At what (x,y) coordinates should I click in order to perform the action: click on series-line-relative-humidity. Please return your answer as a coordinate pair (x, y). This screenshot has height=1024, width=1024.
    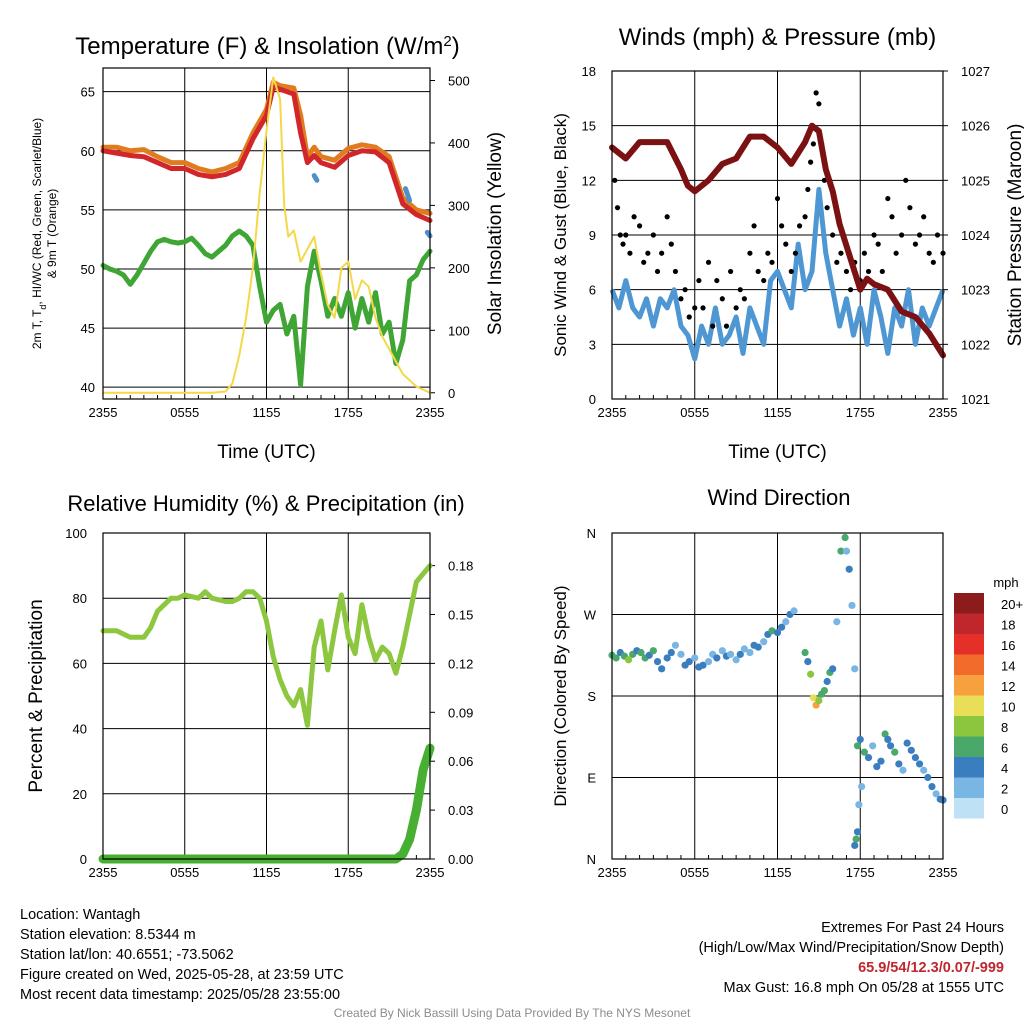
    Looking at the image, I should click on (266, 645).